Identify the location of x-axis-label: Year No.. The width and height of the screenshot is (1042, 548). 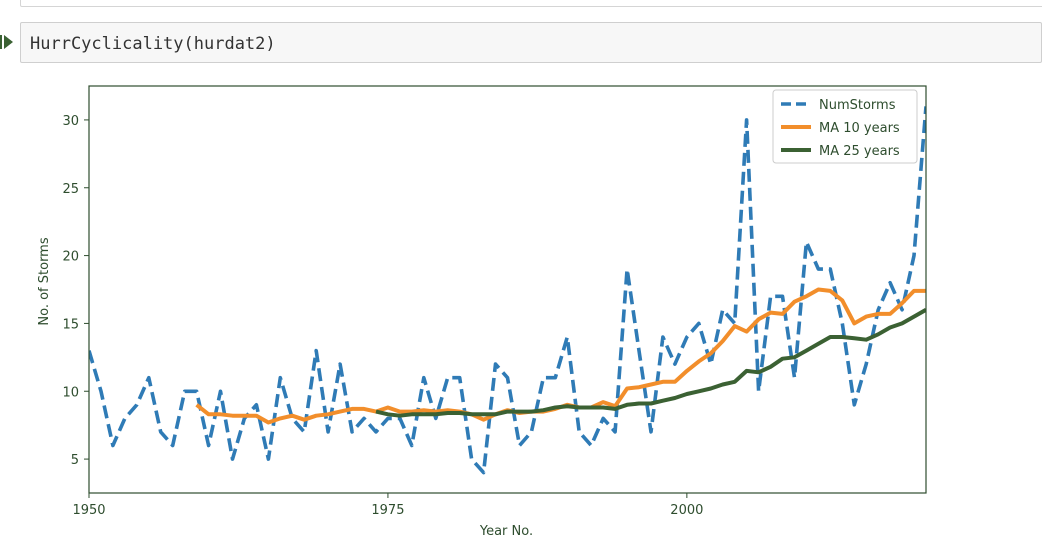
(506, 531).